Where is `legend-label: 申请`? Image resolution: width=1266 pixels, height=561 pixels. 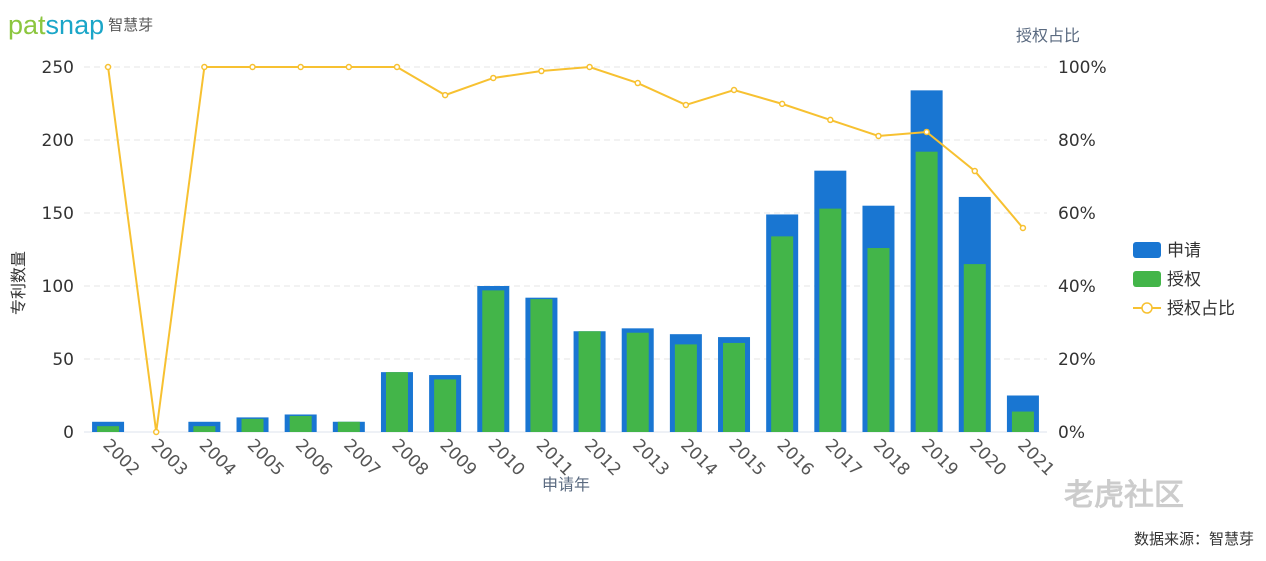 legend-label: 申请 is located at coordinates (1184, 251).